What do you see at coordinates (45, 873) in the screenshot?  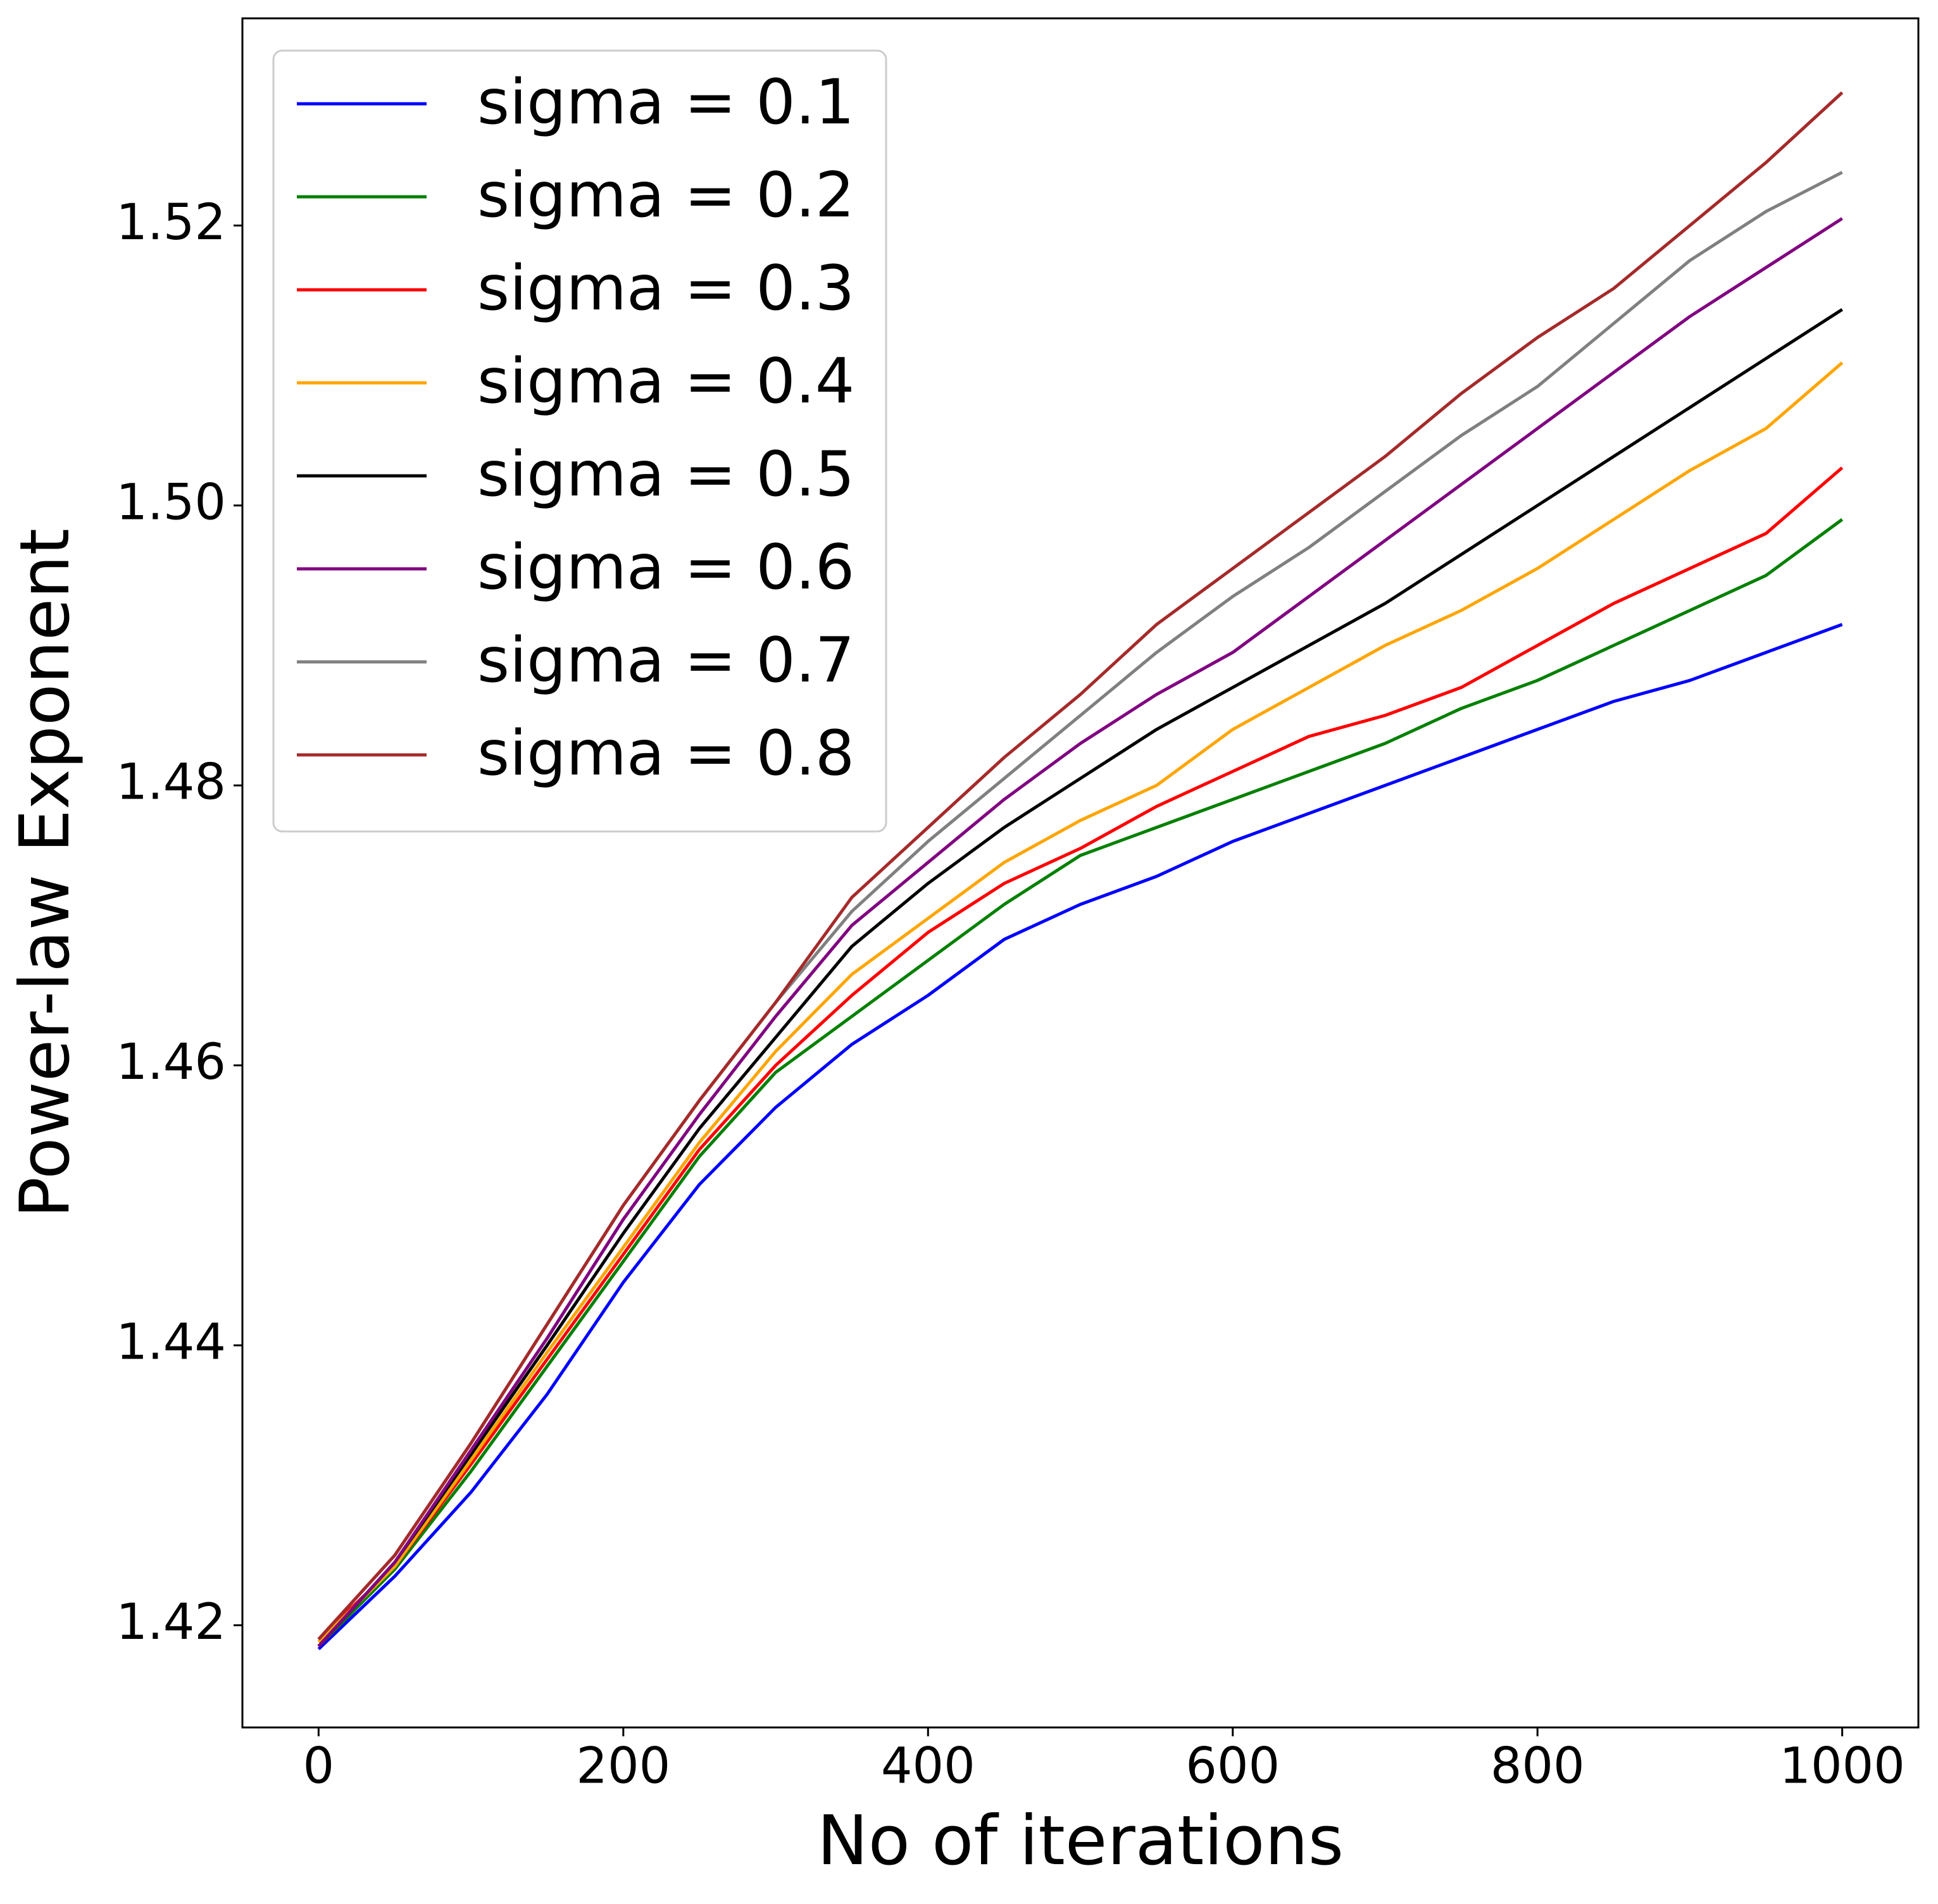 I see `y-axis-label: Power-law Exponent` at bounding box center [45, 873].